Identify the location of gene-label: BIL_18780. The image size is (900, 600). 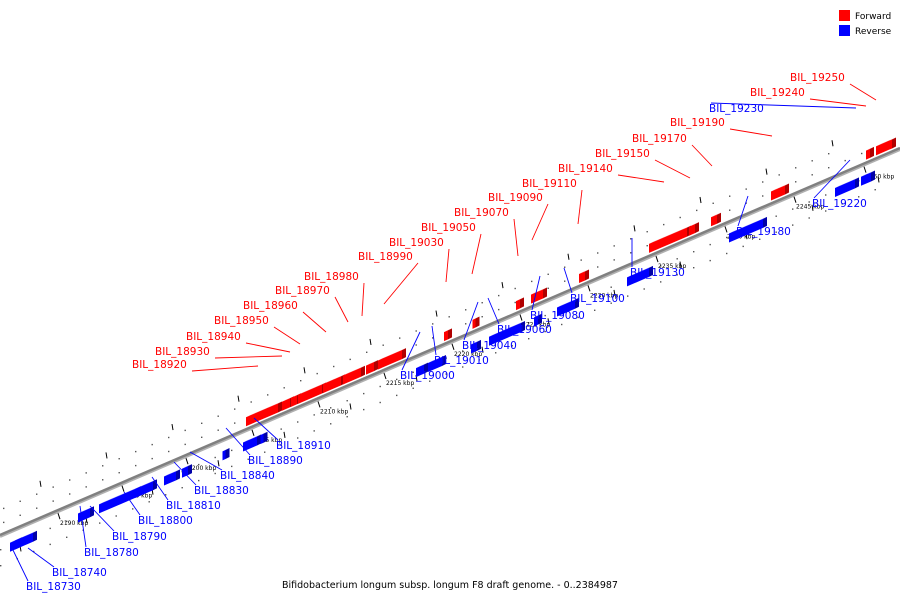
(111, 553).